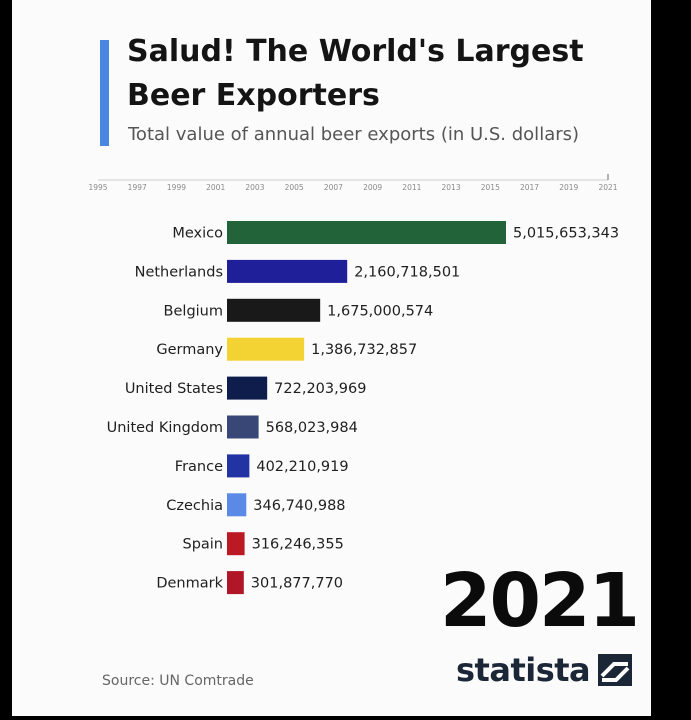  I want to click on value-label: 316,246,355, so click(298, 545).